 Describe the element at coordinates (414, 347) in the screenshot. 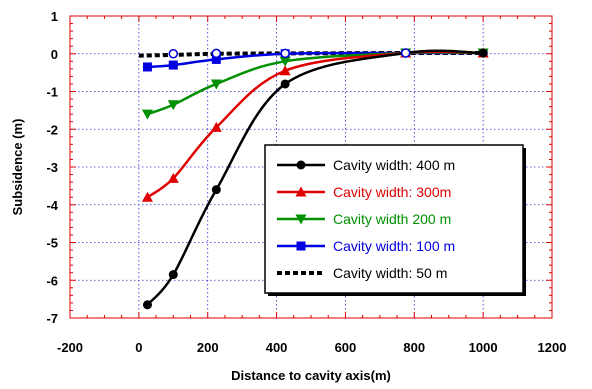

I see `x-tick-label: 800` at that location.